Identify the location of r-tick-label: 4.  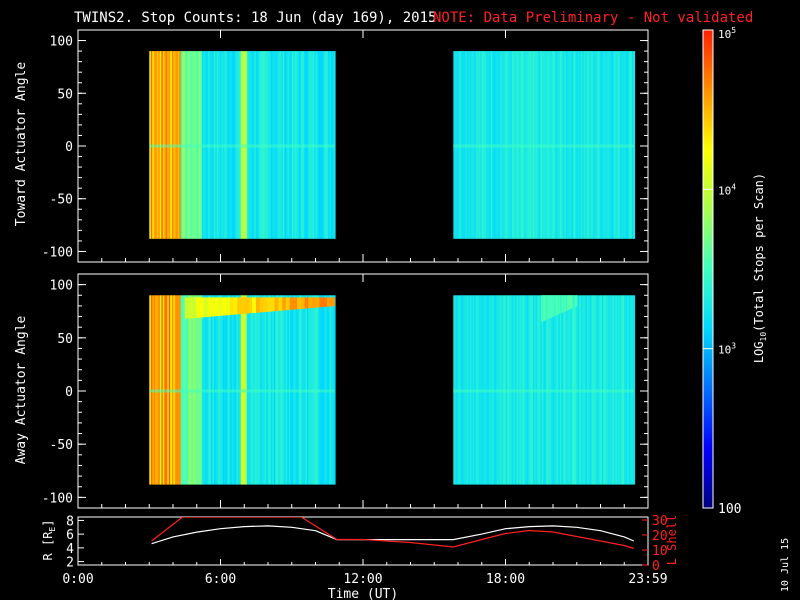
(70, 549).